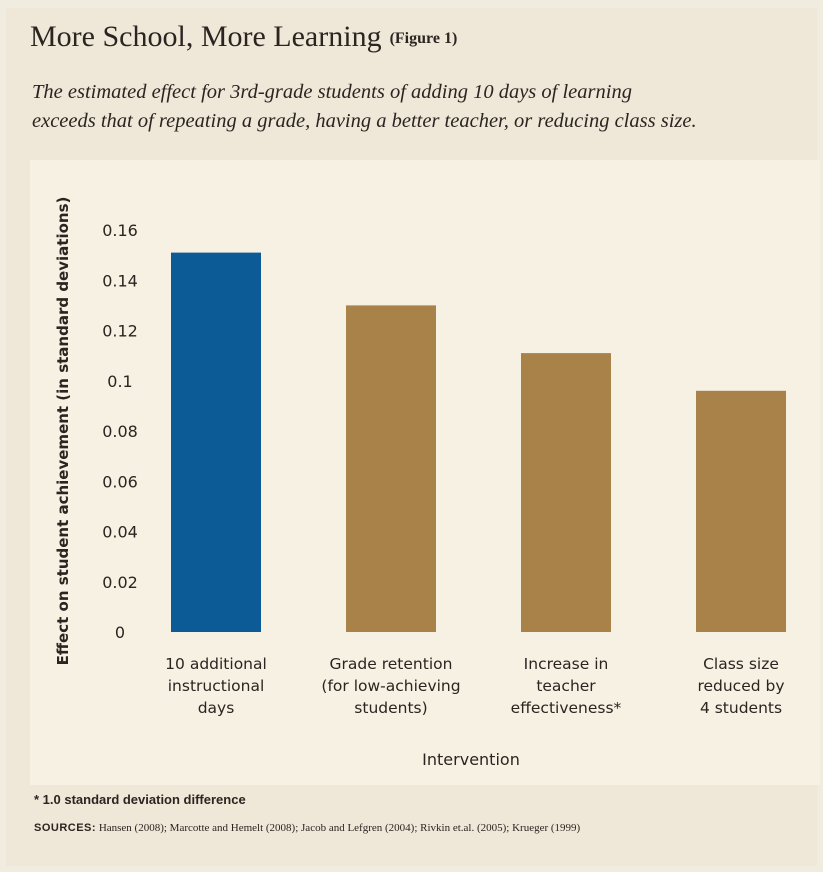  What do you see at coordinates (120, 632) in the screenshot?
I see `y-tick-label: 0` at bounding box center [120, 632].